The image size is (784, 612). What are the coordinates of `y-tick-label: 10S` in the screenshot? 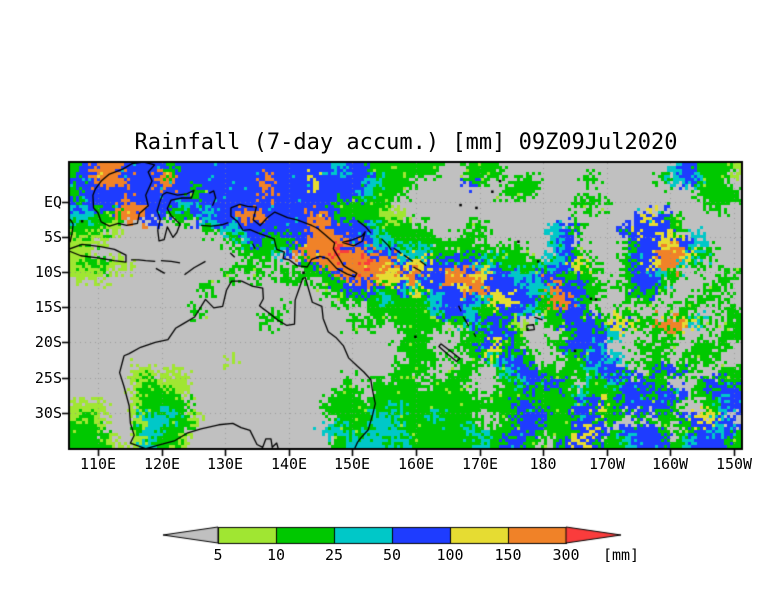 It's located at (48, 272).